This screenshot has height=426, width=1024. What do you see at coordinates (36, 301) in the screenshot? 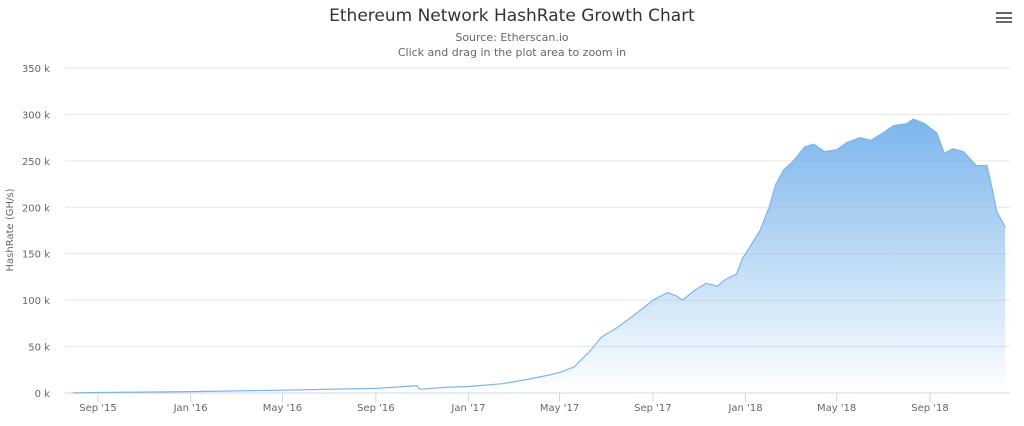
I see `y-tick-label: 100 k` at bounding box center [36, 301].